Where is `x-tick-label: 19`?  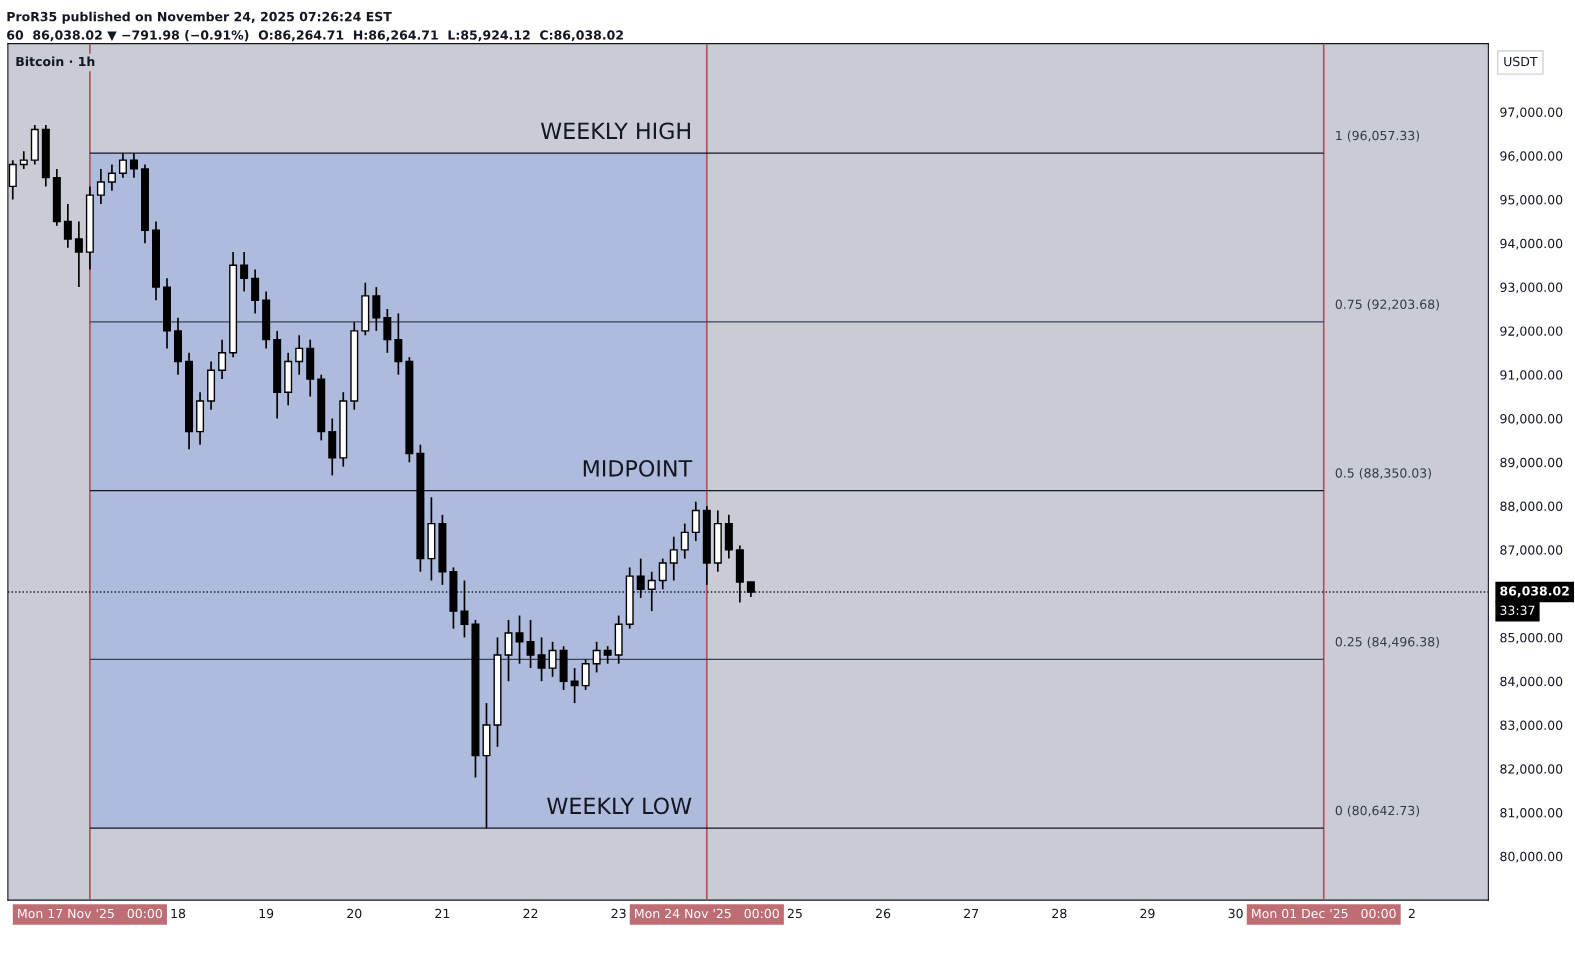 x-tick-label: 19 is located at coordinates (266, 913).